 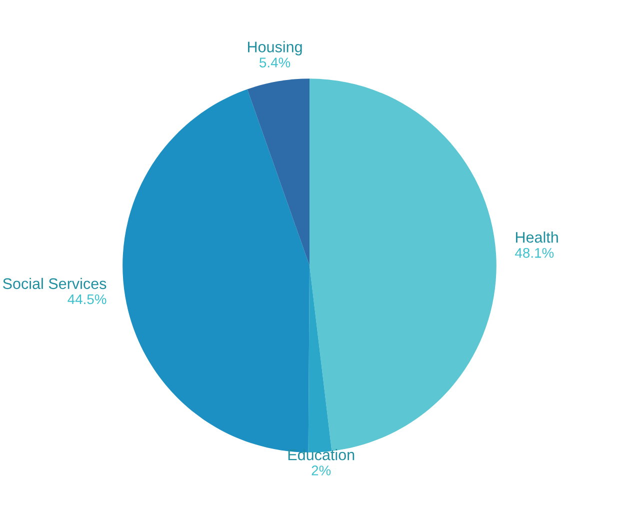 I want to click on slice-label: Health, so click(x=537, y=237).